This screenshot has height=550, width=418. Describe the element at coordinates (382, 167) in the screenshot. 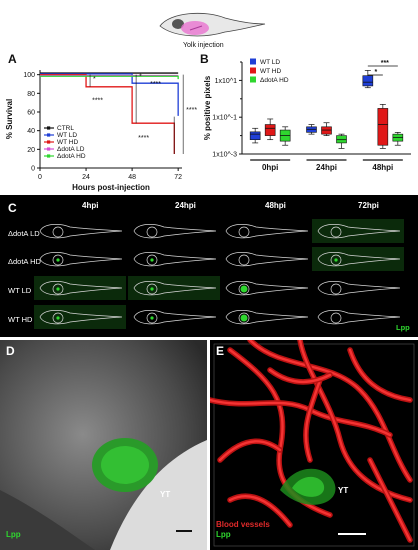

I see `category-label: 48hpi` at that location.